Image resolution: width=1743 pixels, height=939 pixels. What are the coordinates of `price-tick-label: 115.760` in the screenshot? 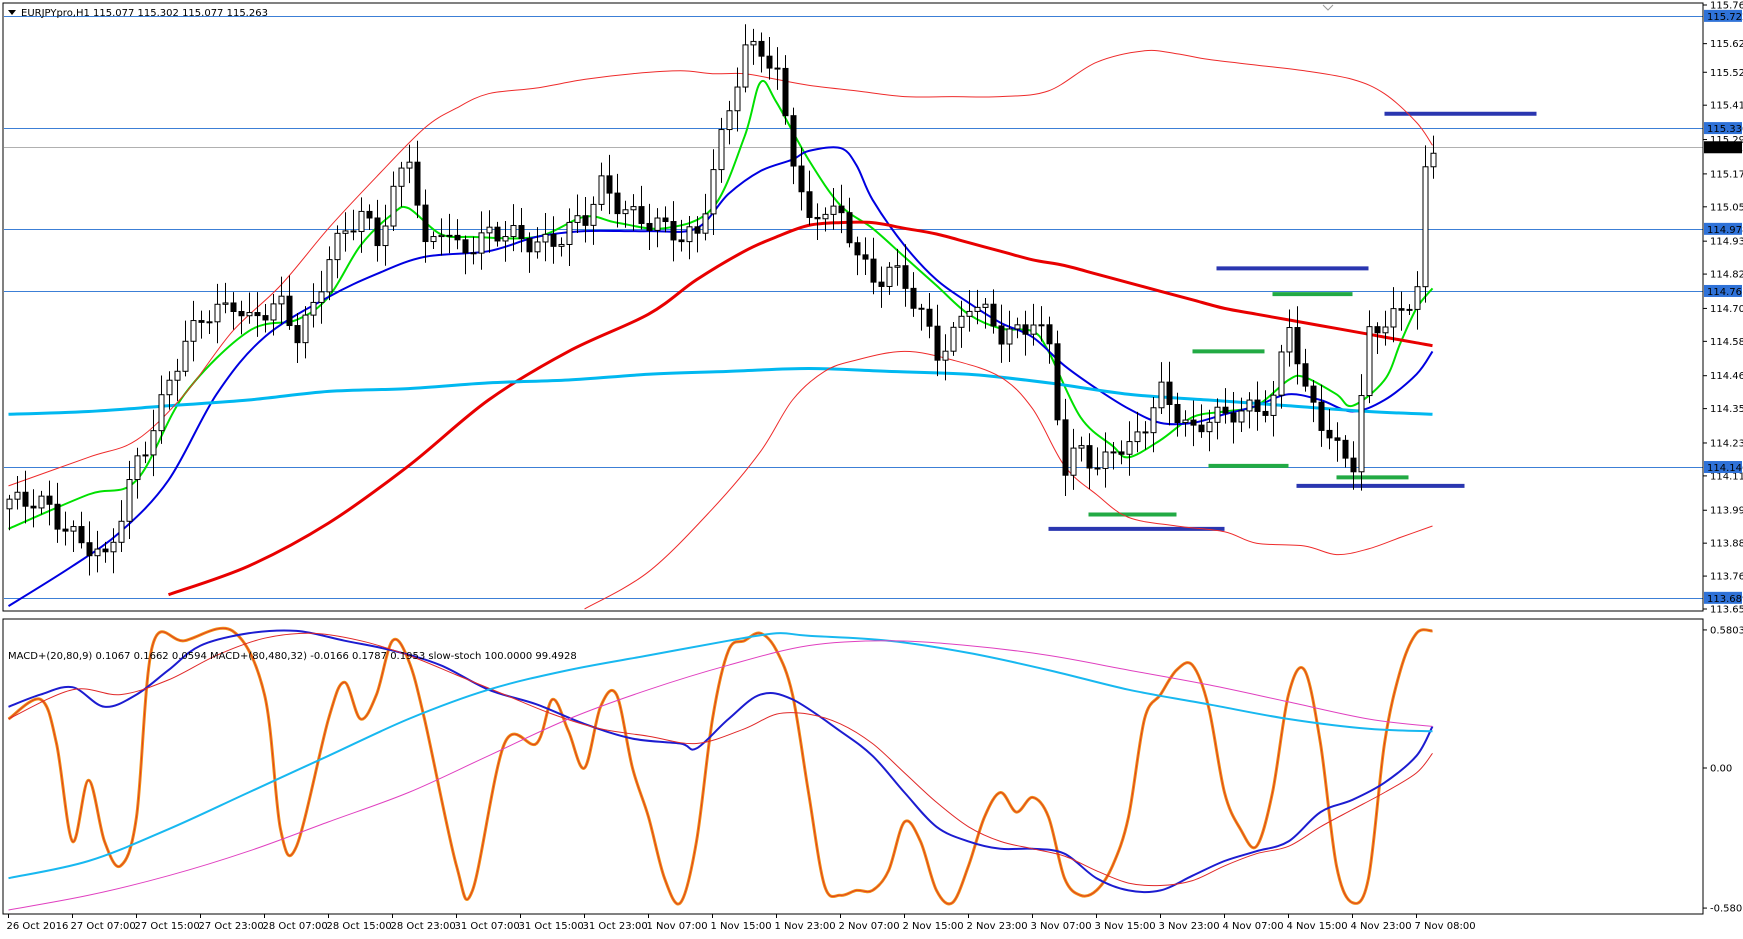 It's located at (1726, 6).